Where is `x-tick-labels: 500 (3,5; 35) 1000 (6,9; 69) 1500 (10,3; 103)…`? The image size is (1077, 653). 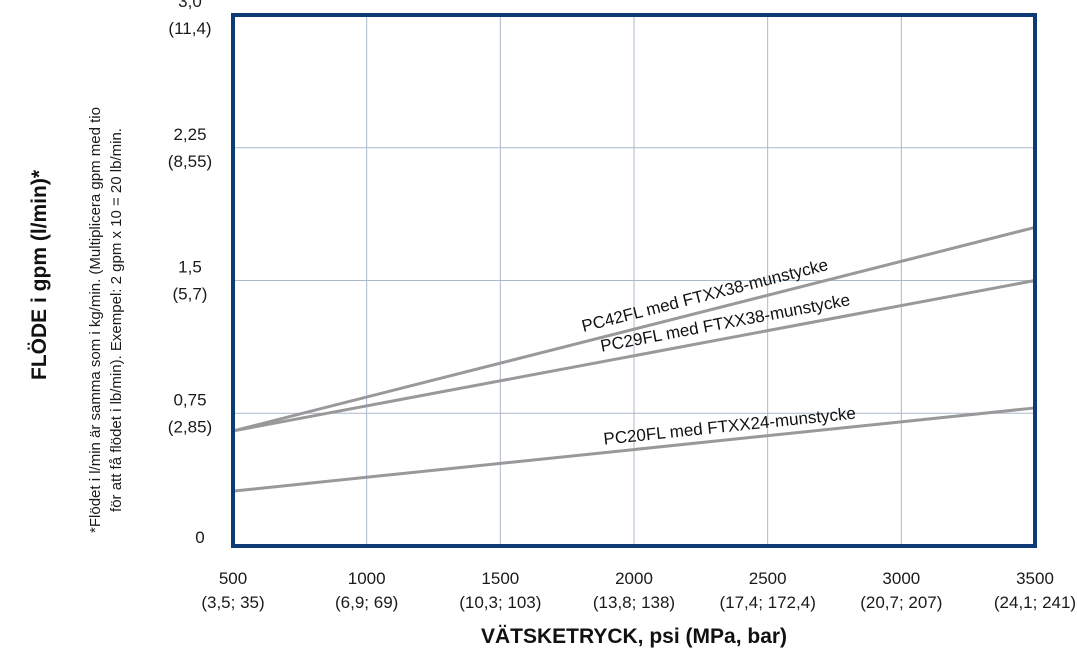
x-tick-labels: 500 (3,5; 35) 1000 (6,9; 69) 1500 (10,3; 103)… is located at coordinates (638, 590).